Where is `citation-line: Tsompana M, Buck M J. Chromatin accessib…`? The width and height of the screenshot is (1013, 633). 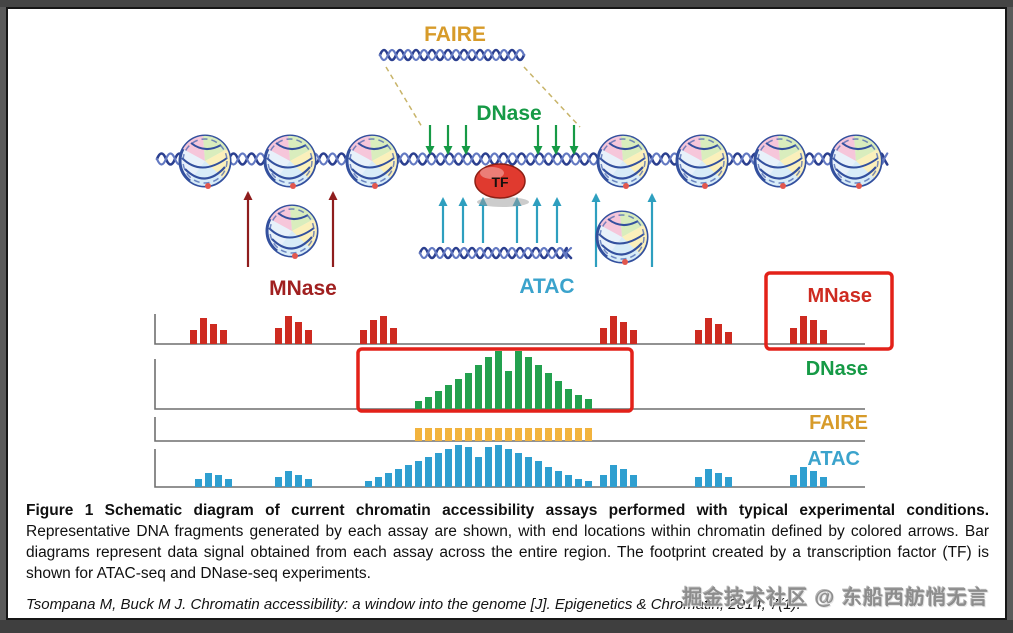
citation-line: Tsompana M, Buck M J. Chromatin accessib… is located at coordinates (413, 604).